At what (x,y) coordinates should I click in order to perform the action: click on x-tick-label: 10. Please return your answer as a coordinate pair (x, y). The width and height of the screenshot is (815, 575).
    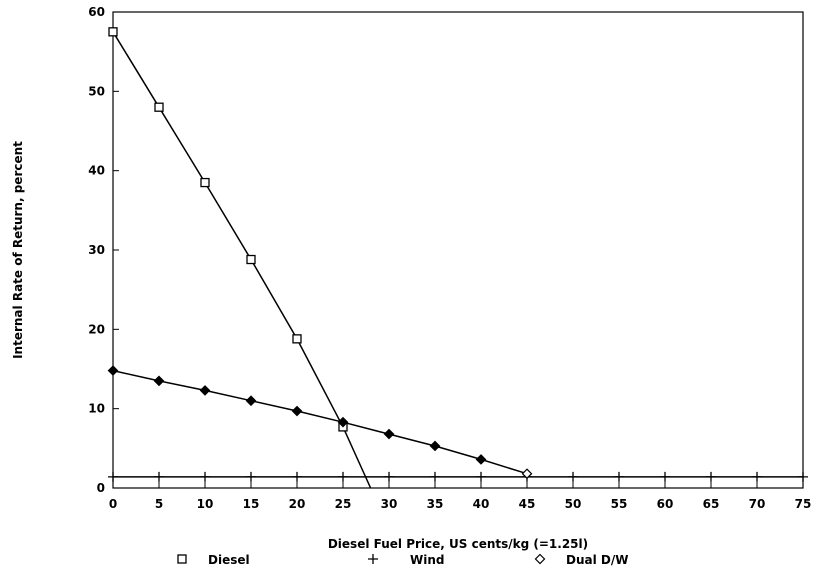
    Looking at the image, I should click on (205, 504).